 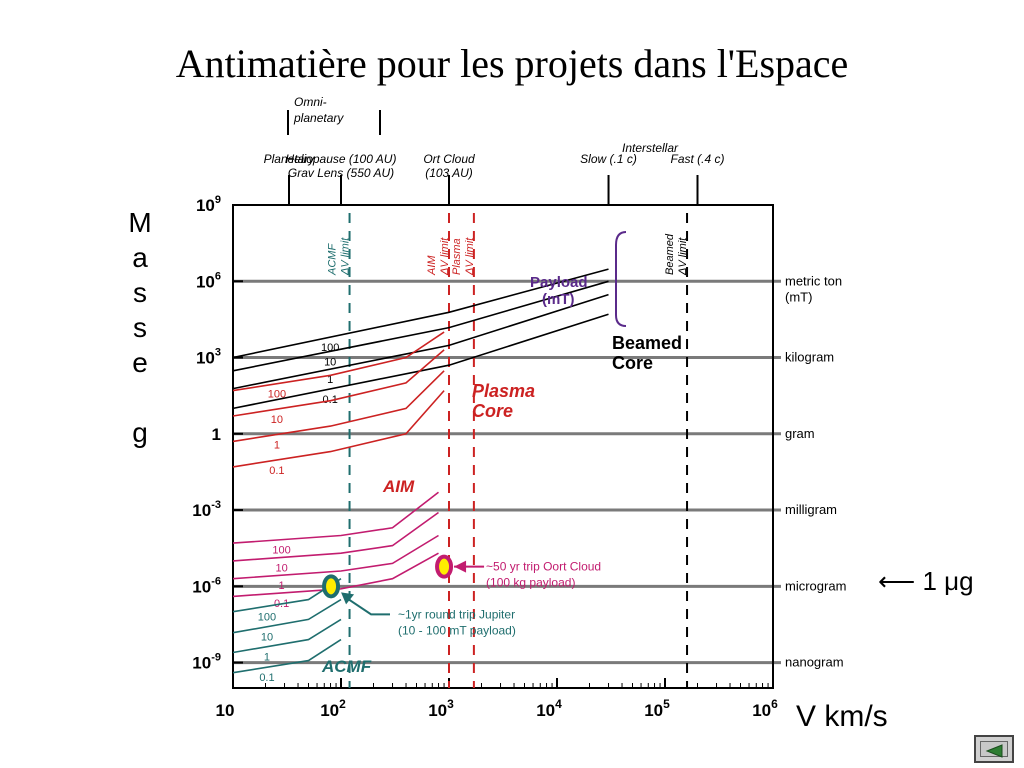 What do you see at coordinates (206, 585) in the screenshot?
I see `y-tick-label: 10⁻⁶` at bounding box center [206, 585].